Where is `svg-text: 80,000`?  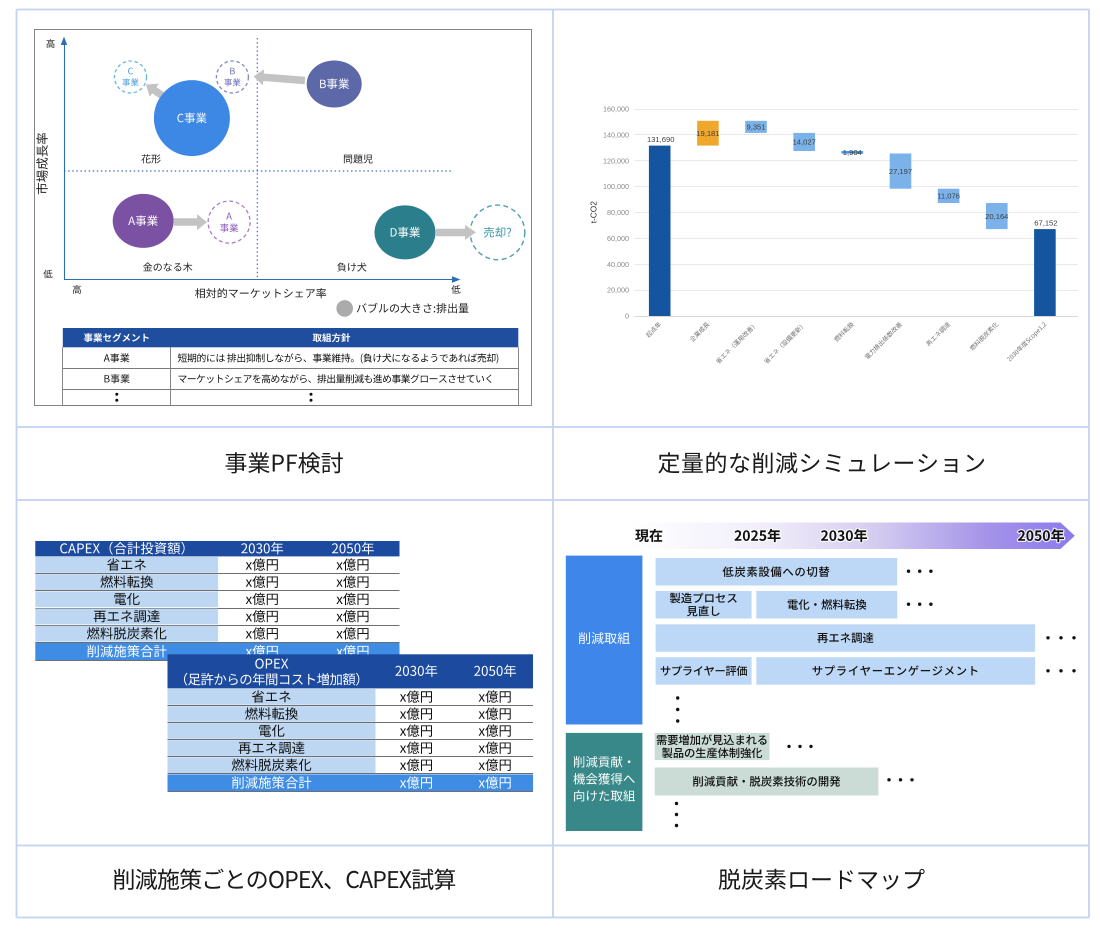
svg-text: 80,000 is located at coordinates (618, 212).